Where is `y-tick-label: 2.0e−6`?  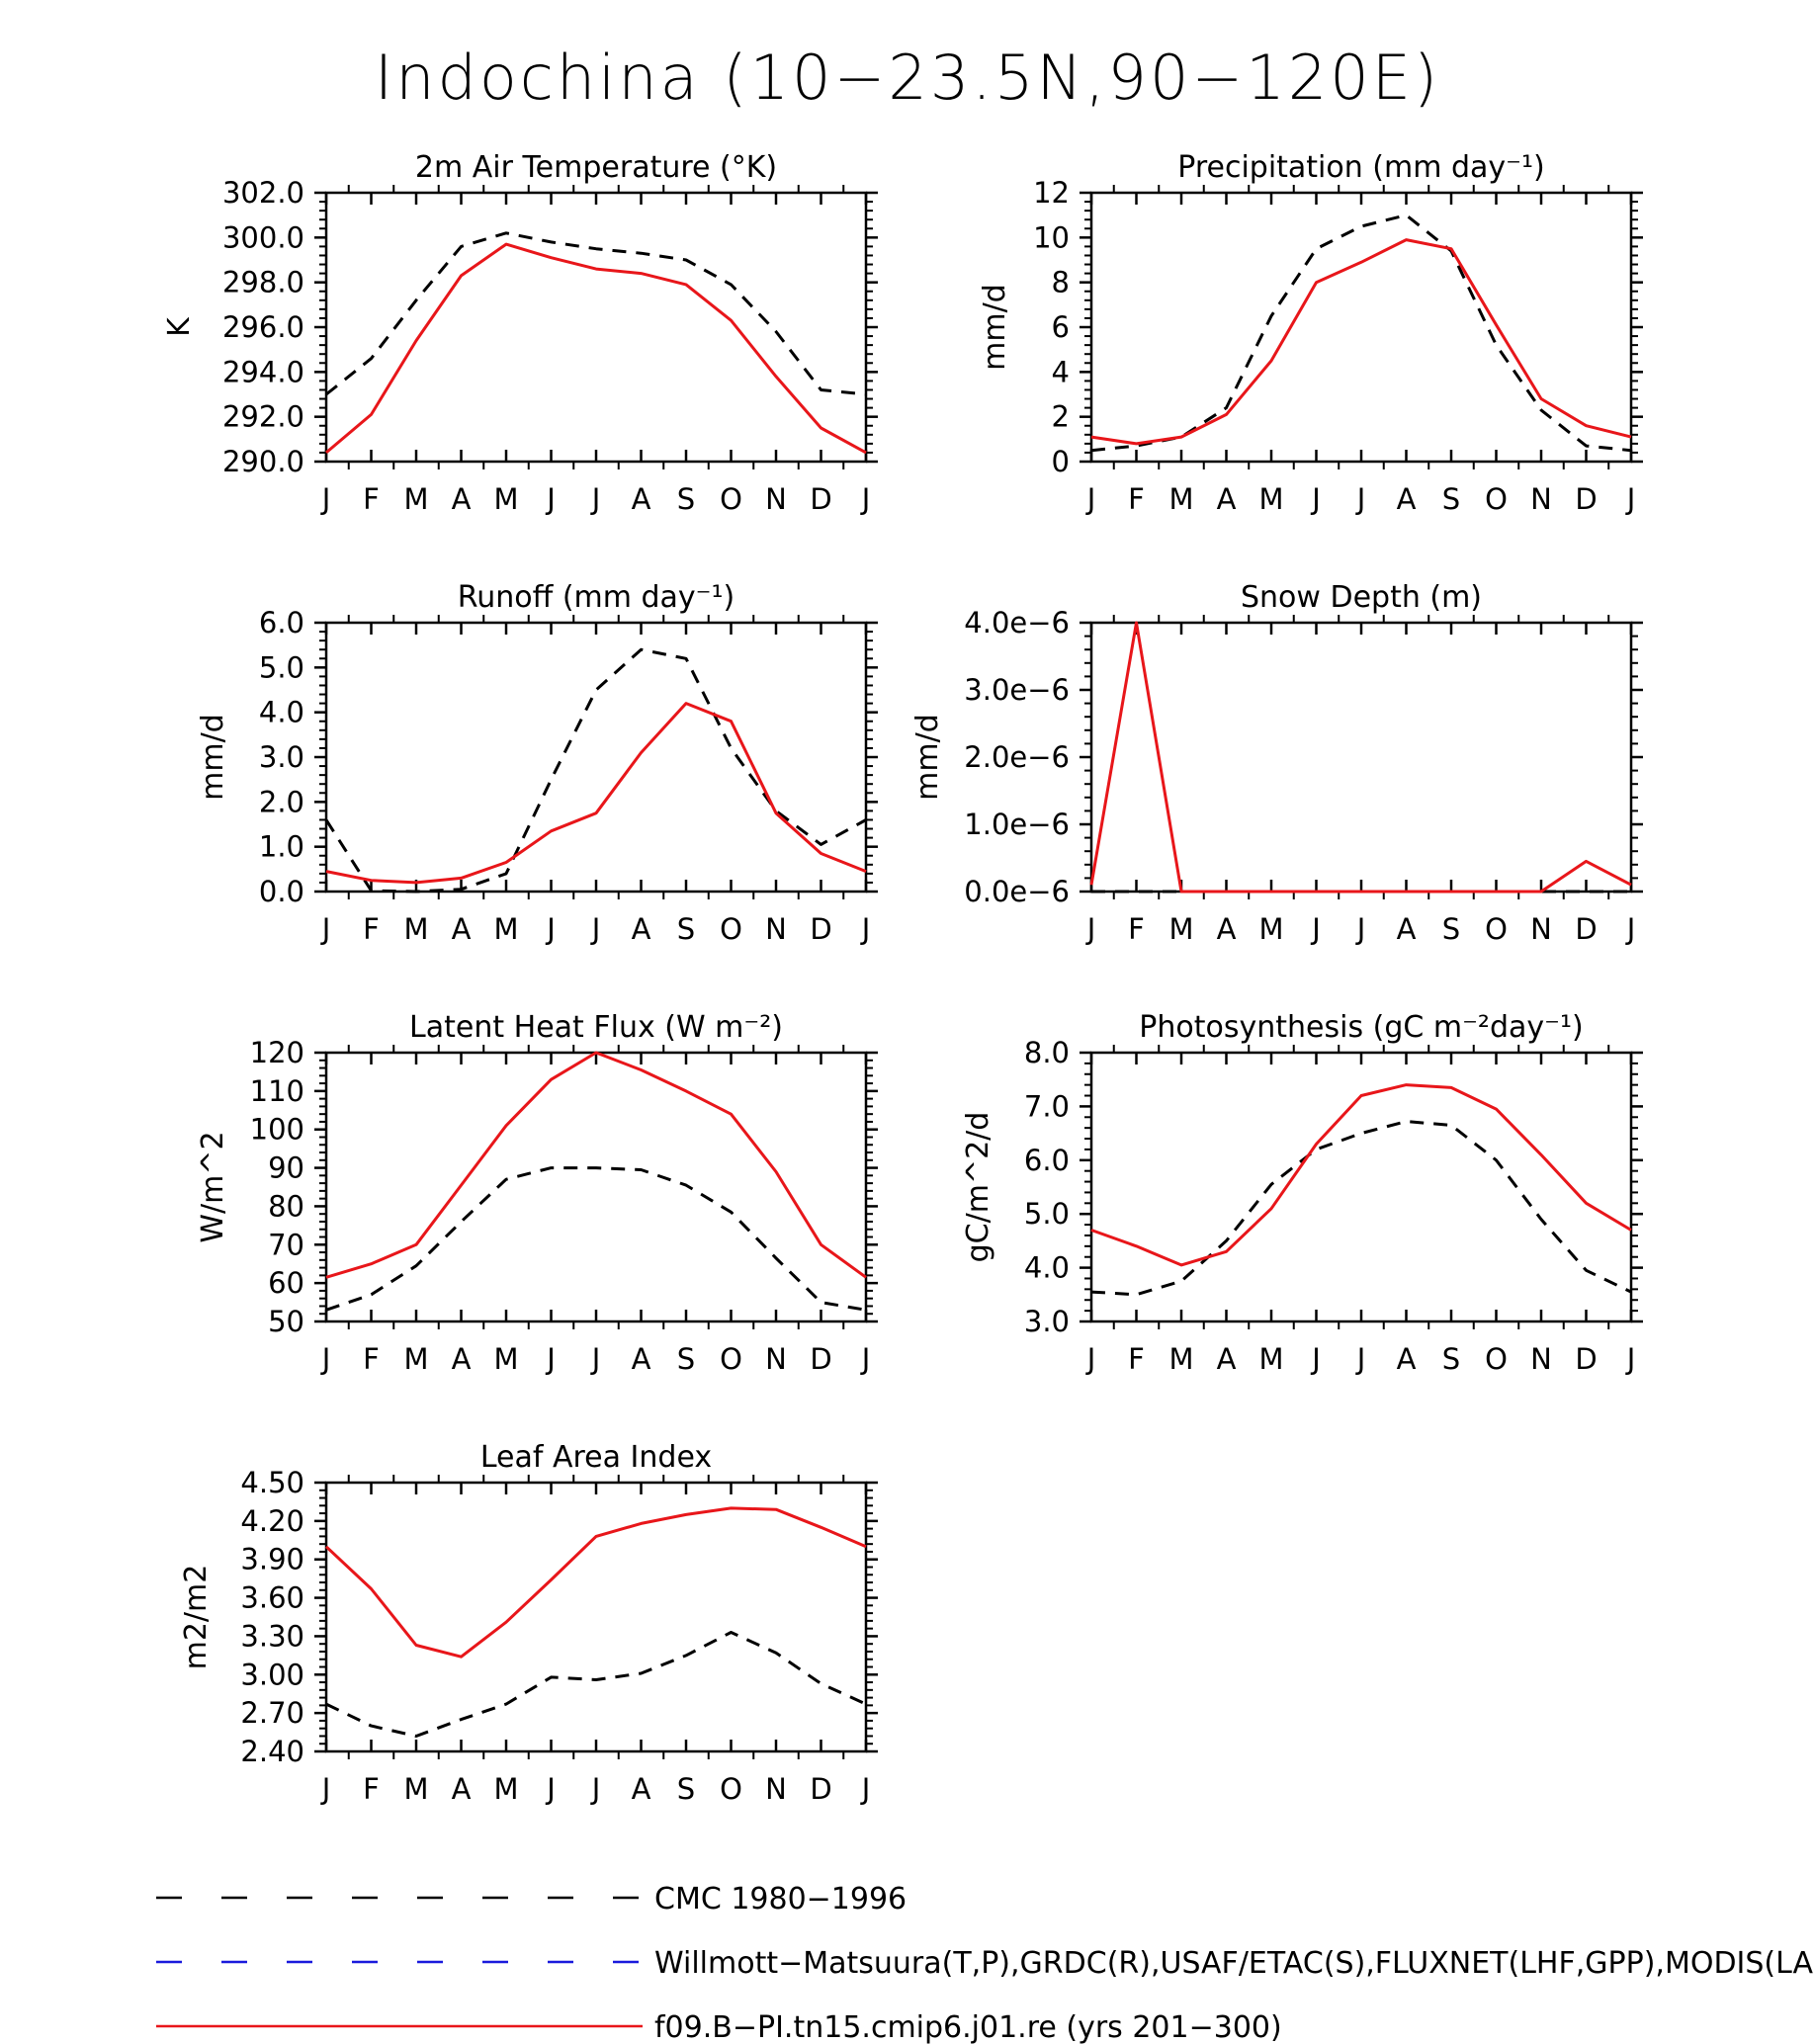
y-tick-label: 2.0e−6 is located at coordinates (1017, 757).